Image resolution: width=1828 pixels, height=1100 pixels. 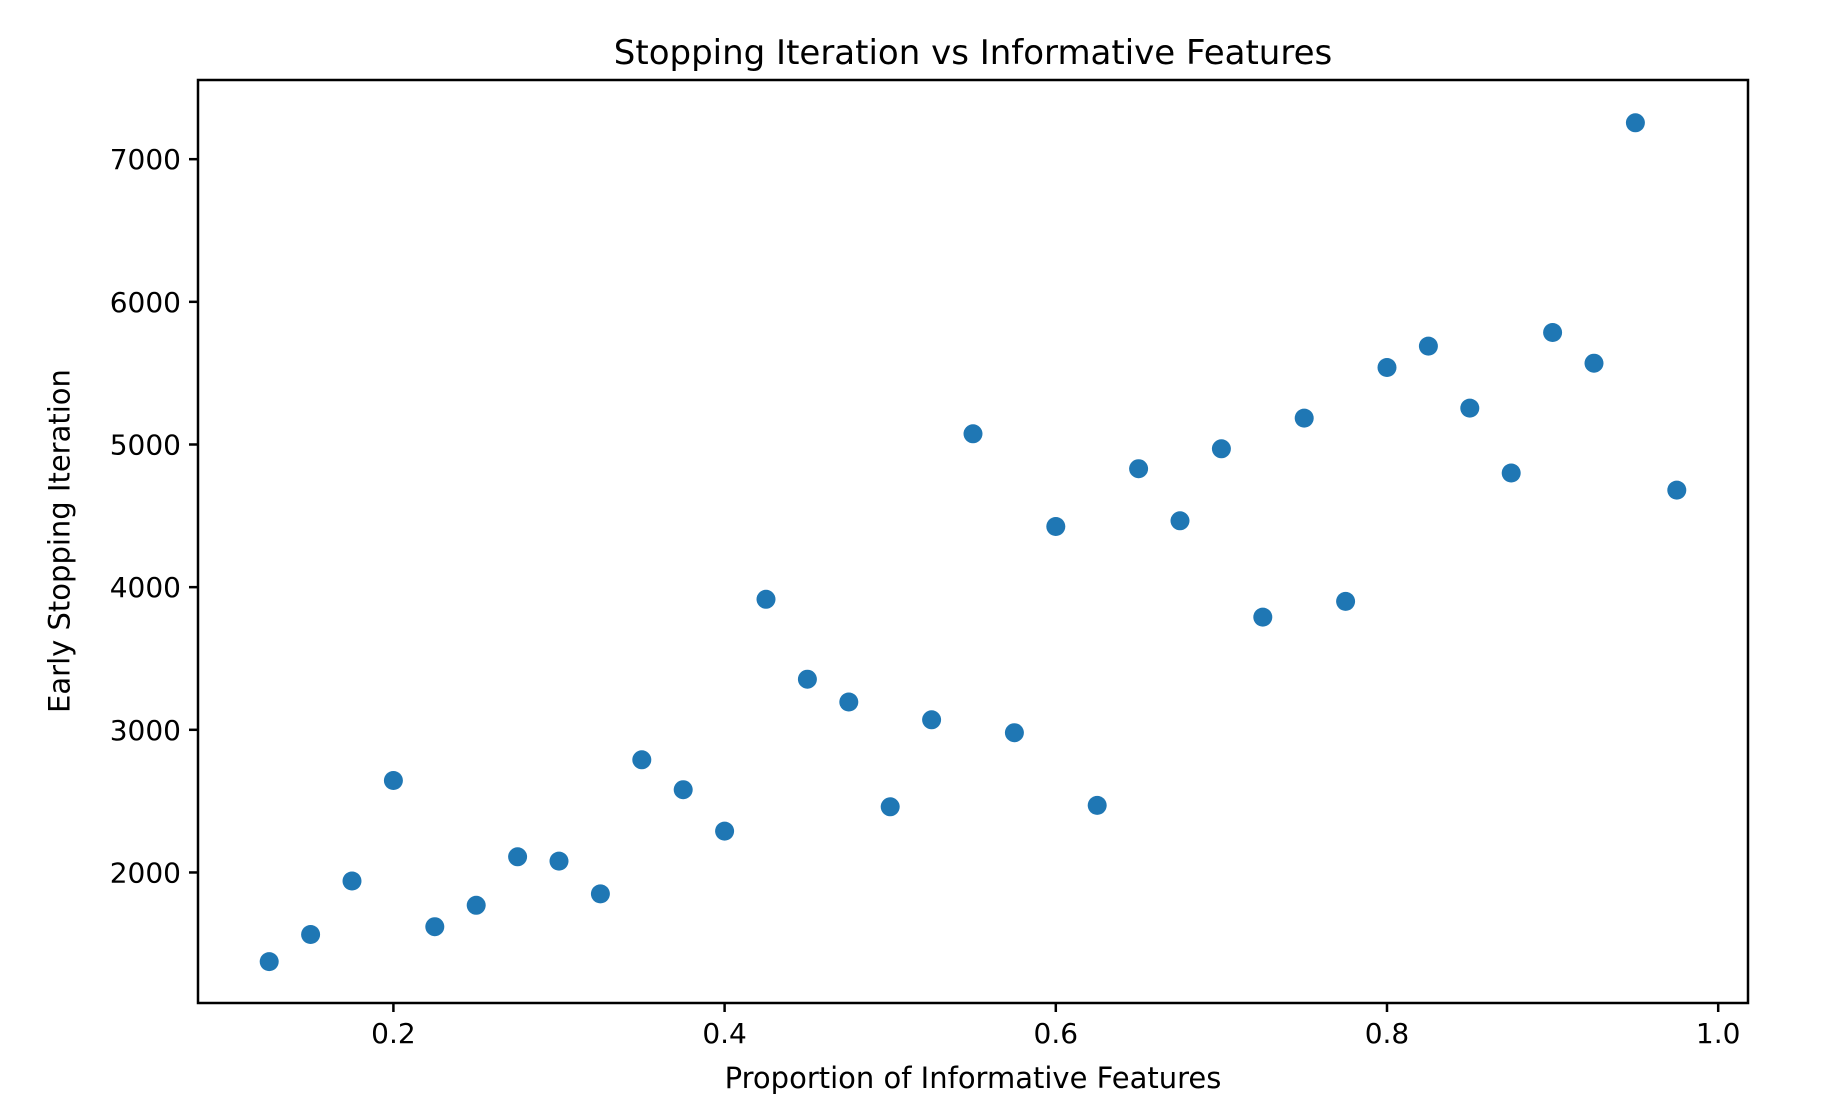 What do you see at coordinates (145, 587) in the screenshot?
I see `y-tick-label: 4000` at bounding box center [145, 587].